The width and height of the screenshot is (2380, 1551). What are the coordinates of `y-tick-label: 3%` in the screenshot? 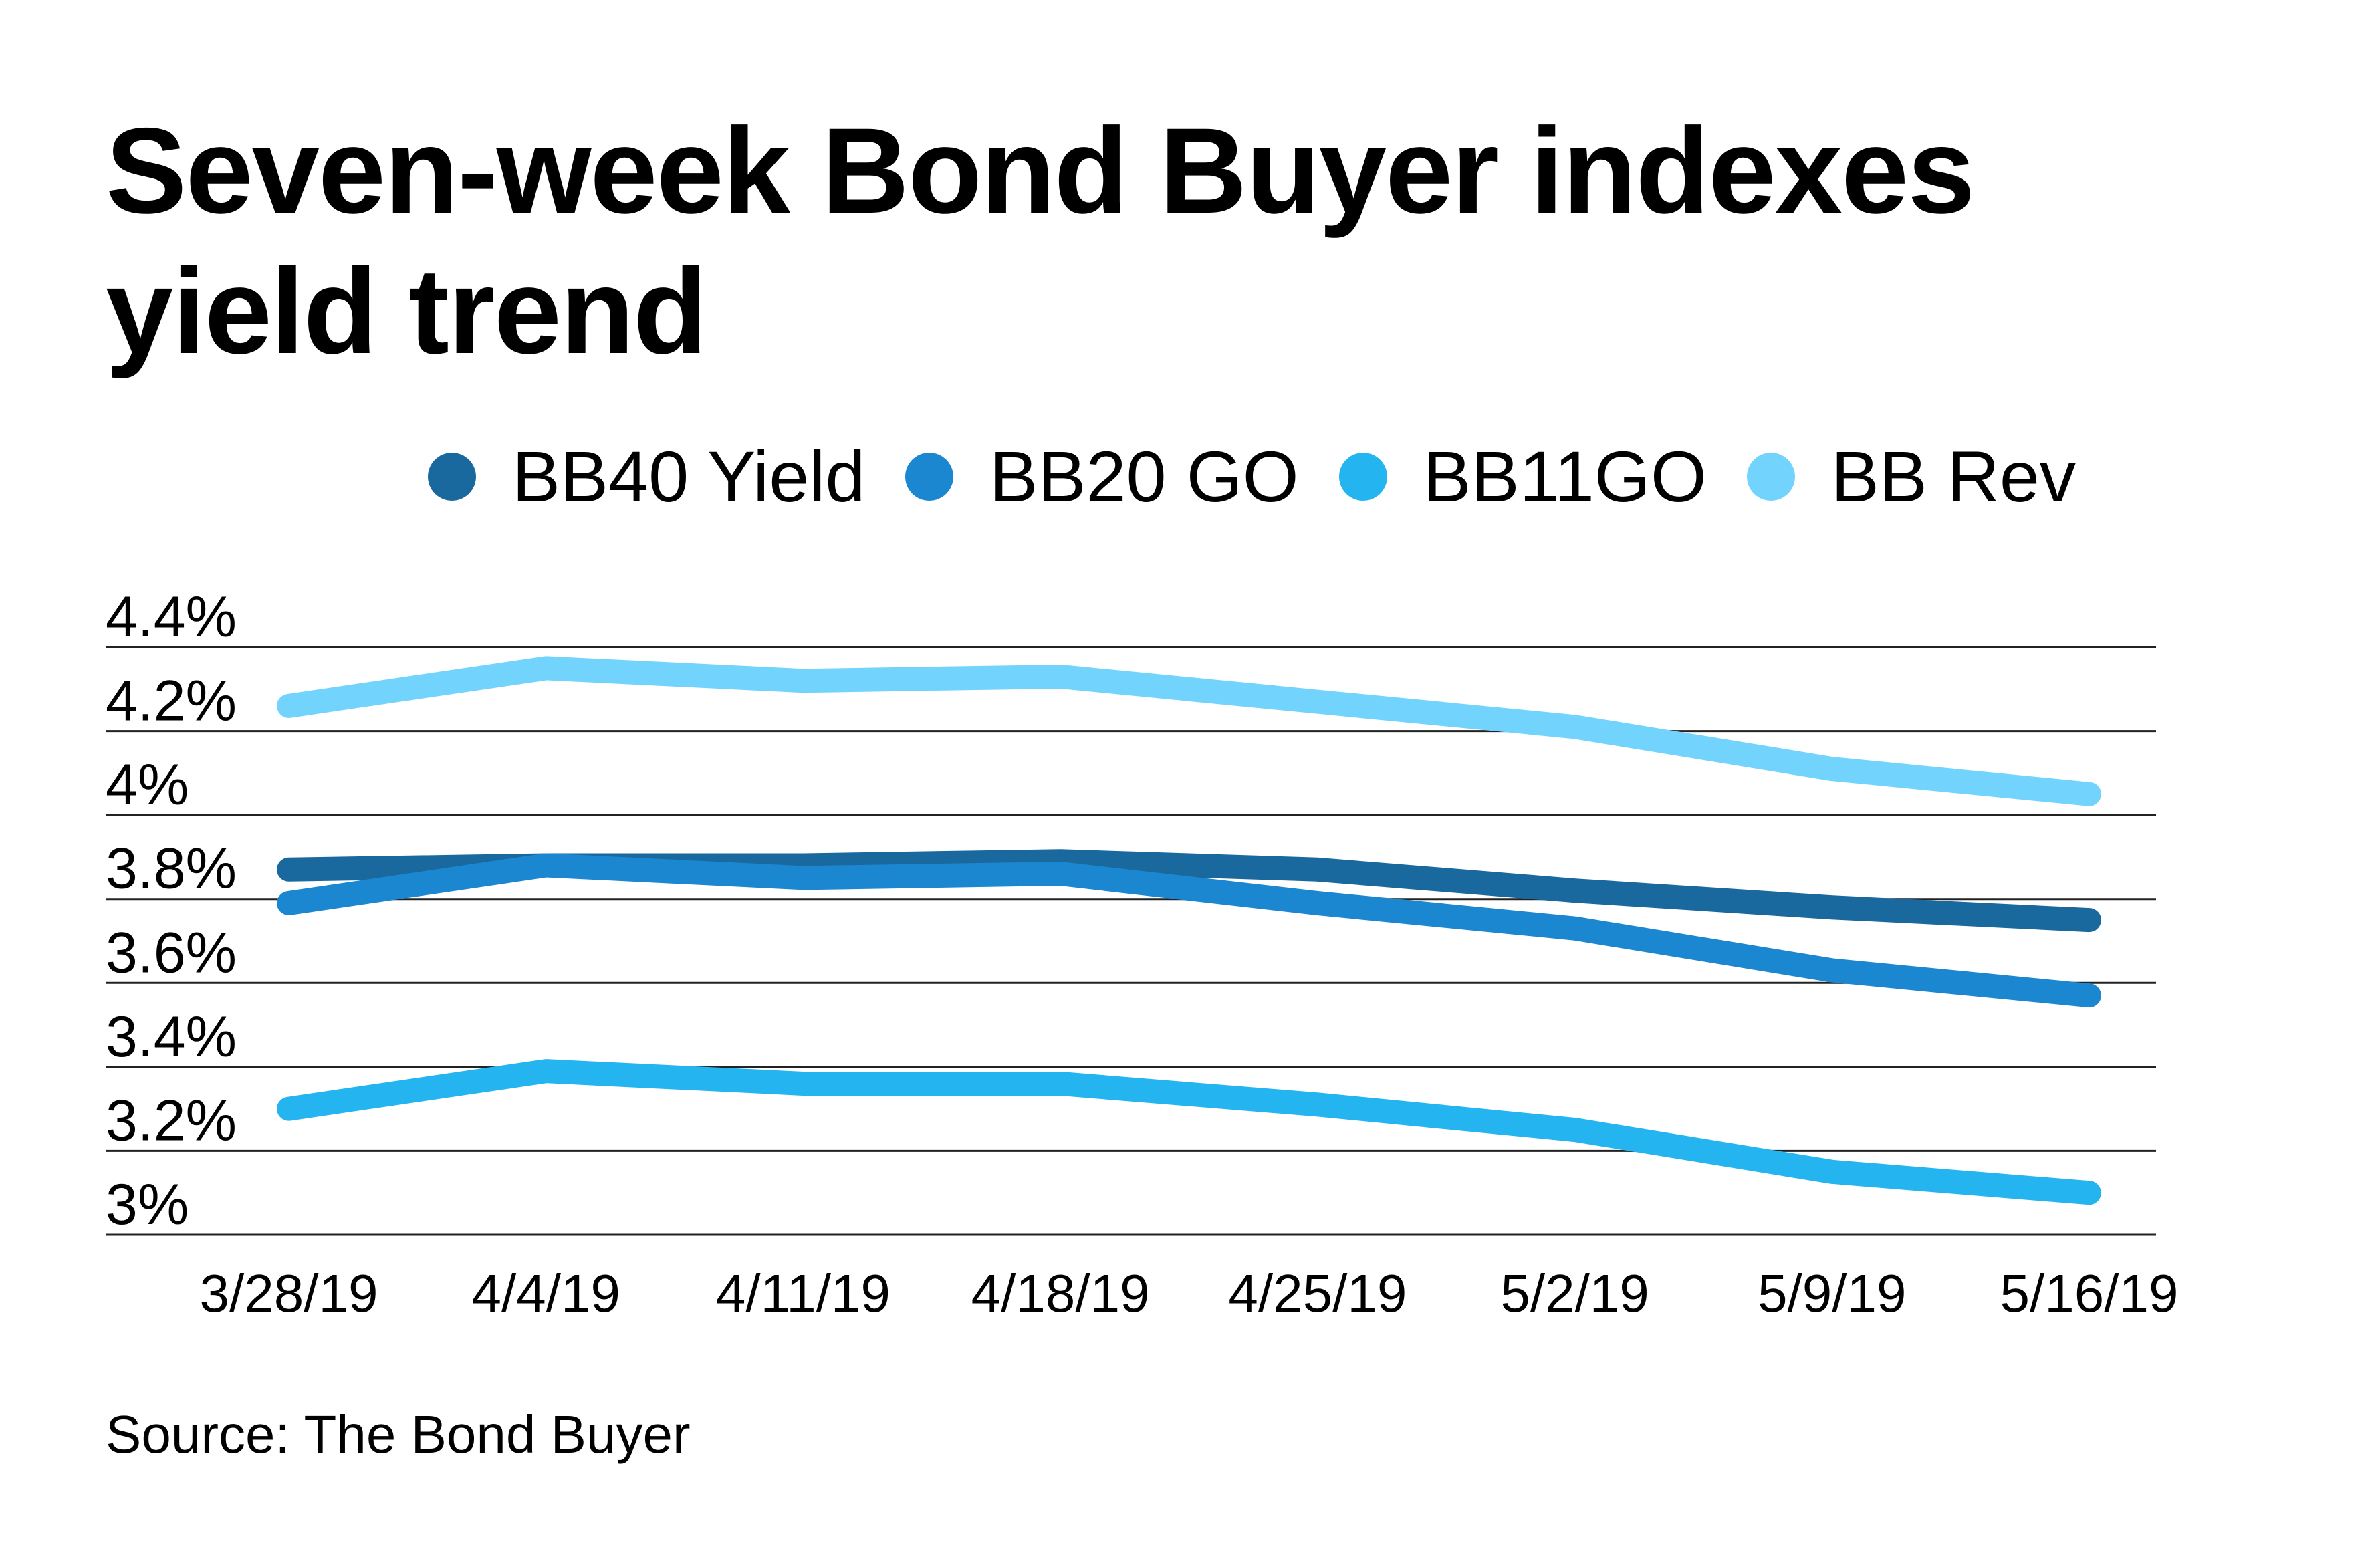 It's located at (147, 1205).